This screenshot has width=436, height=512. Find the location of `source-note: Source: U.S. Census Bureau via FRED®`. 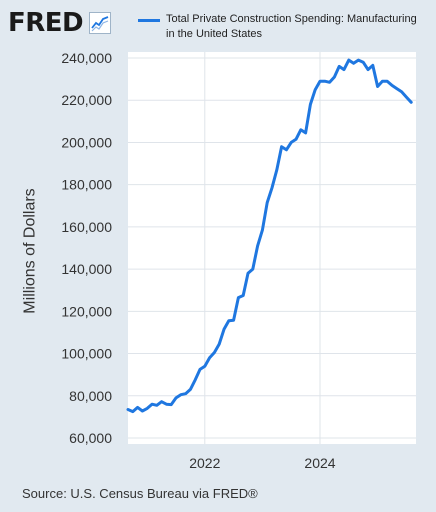

source-note: Source: U.S. Census Bureau via FRED® is located at coordinates (140, 493).